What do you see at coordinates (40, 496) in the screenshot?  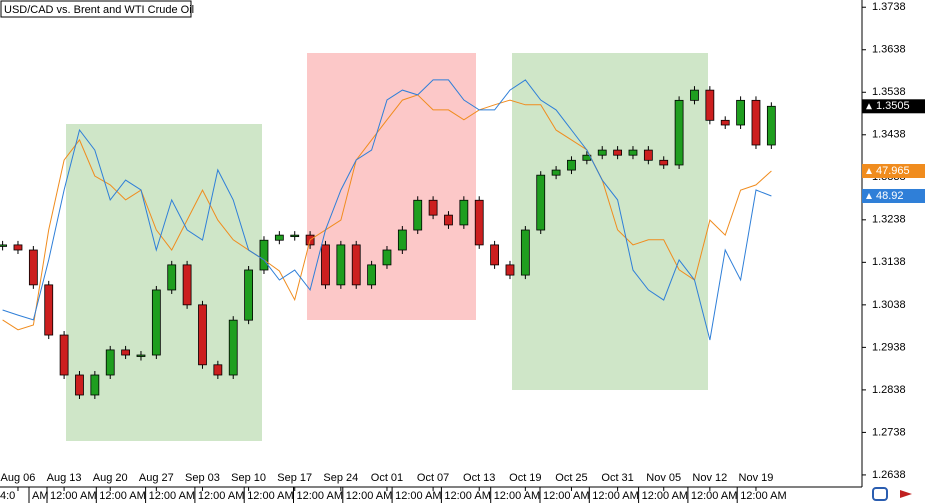 I see `time-label: AM` at bounding box center [40, 496].